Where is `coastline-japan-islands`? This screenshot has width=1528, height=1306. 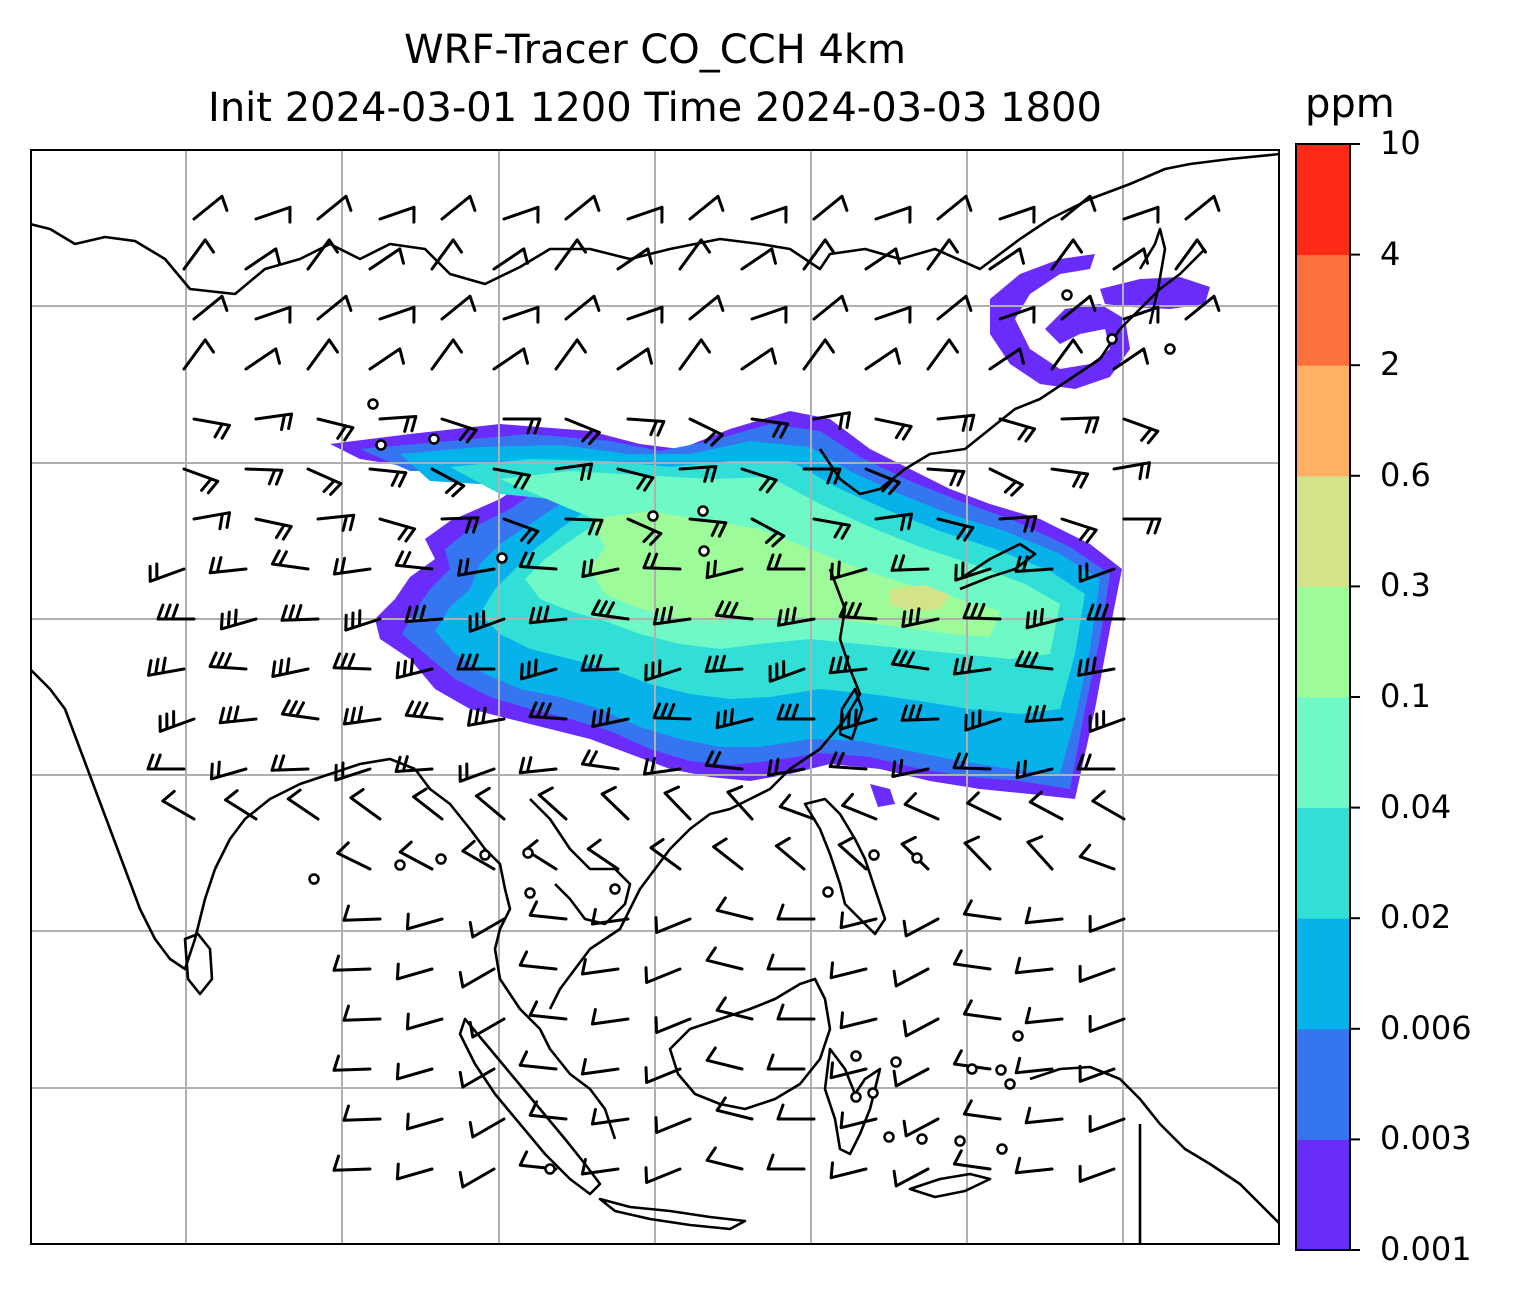
coastline-japan-islands is located at coordinates (998, 566).